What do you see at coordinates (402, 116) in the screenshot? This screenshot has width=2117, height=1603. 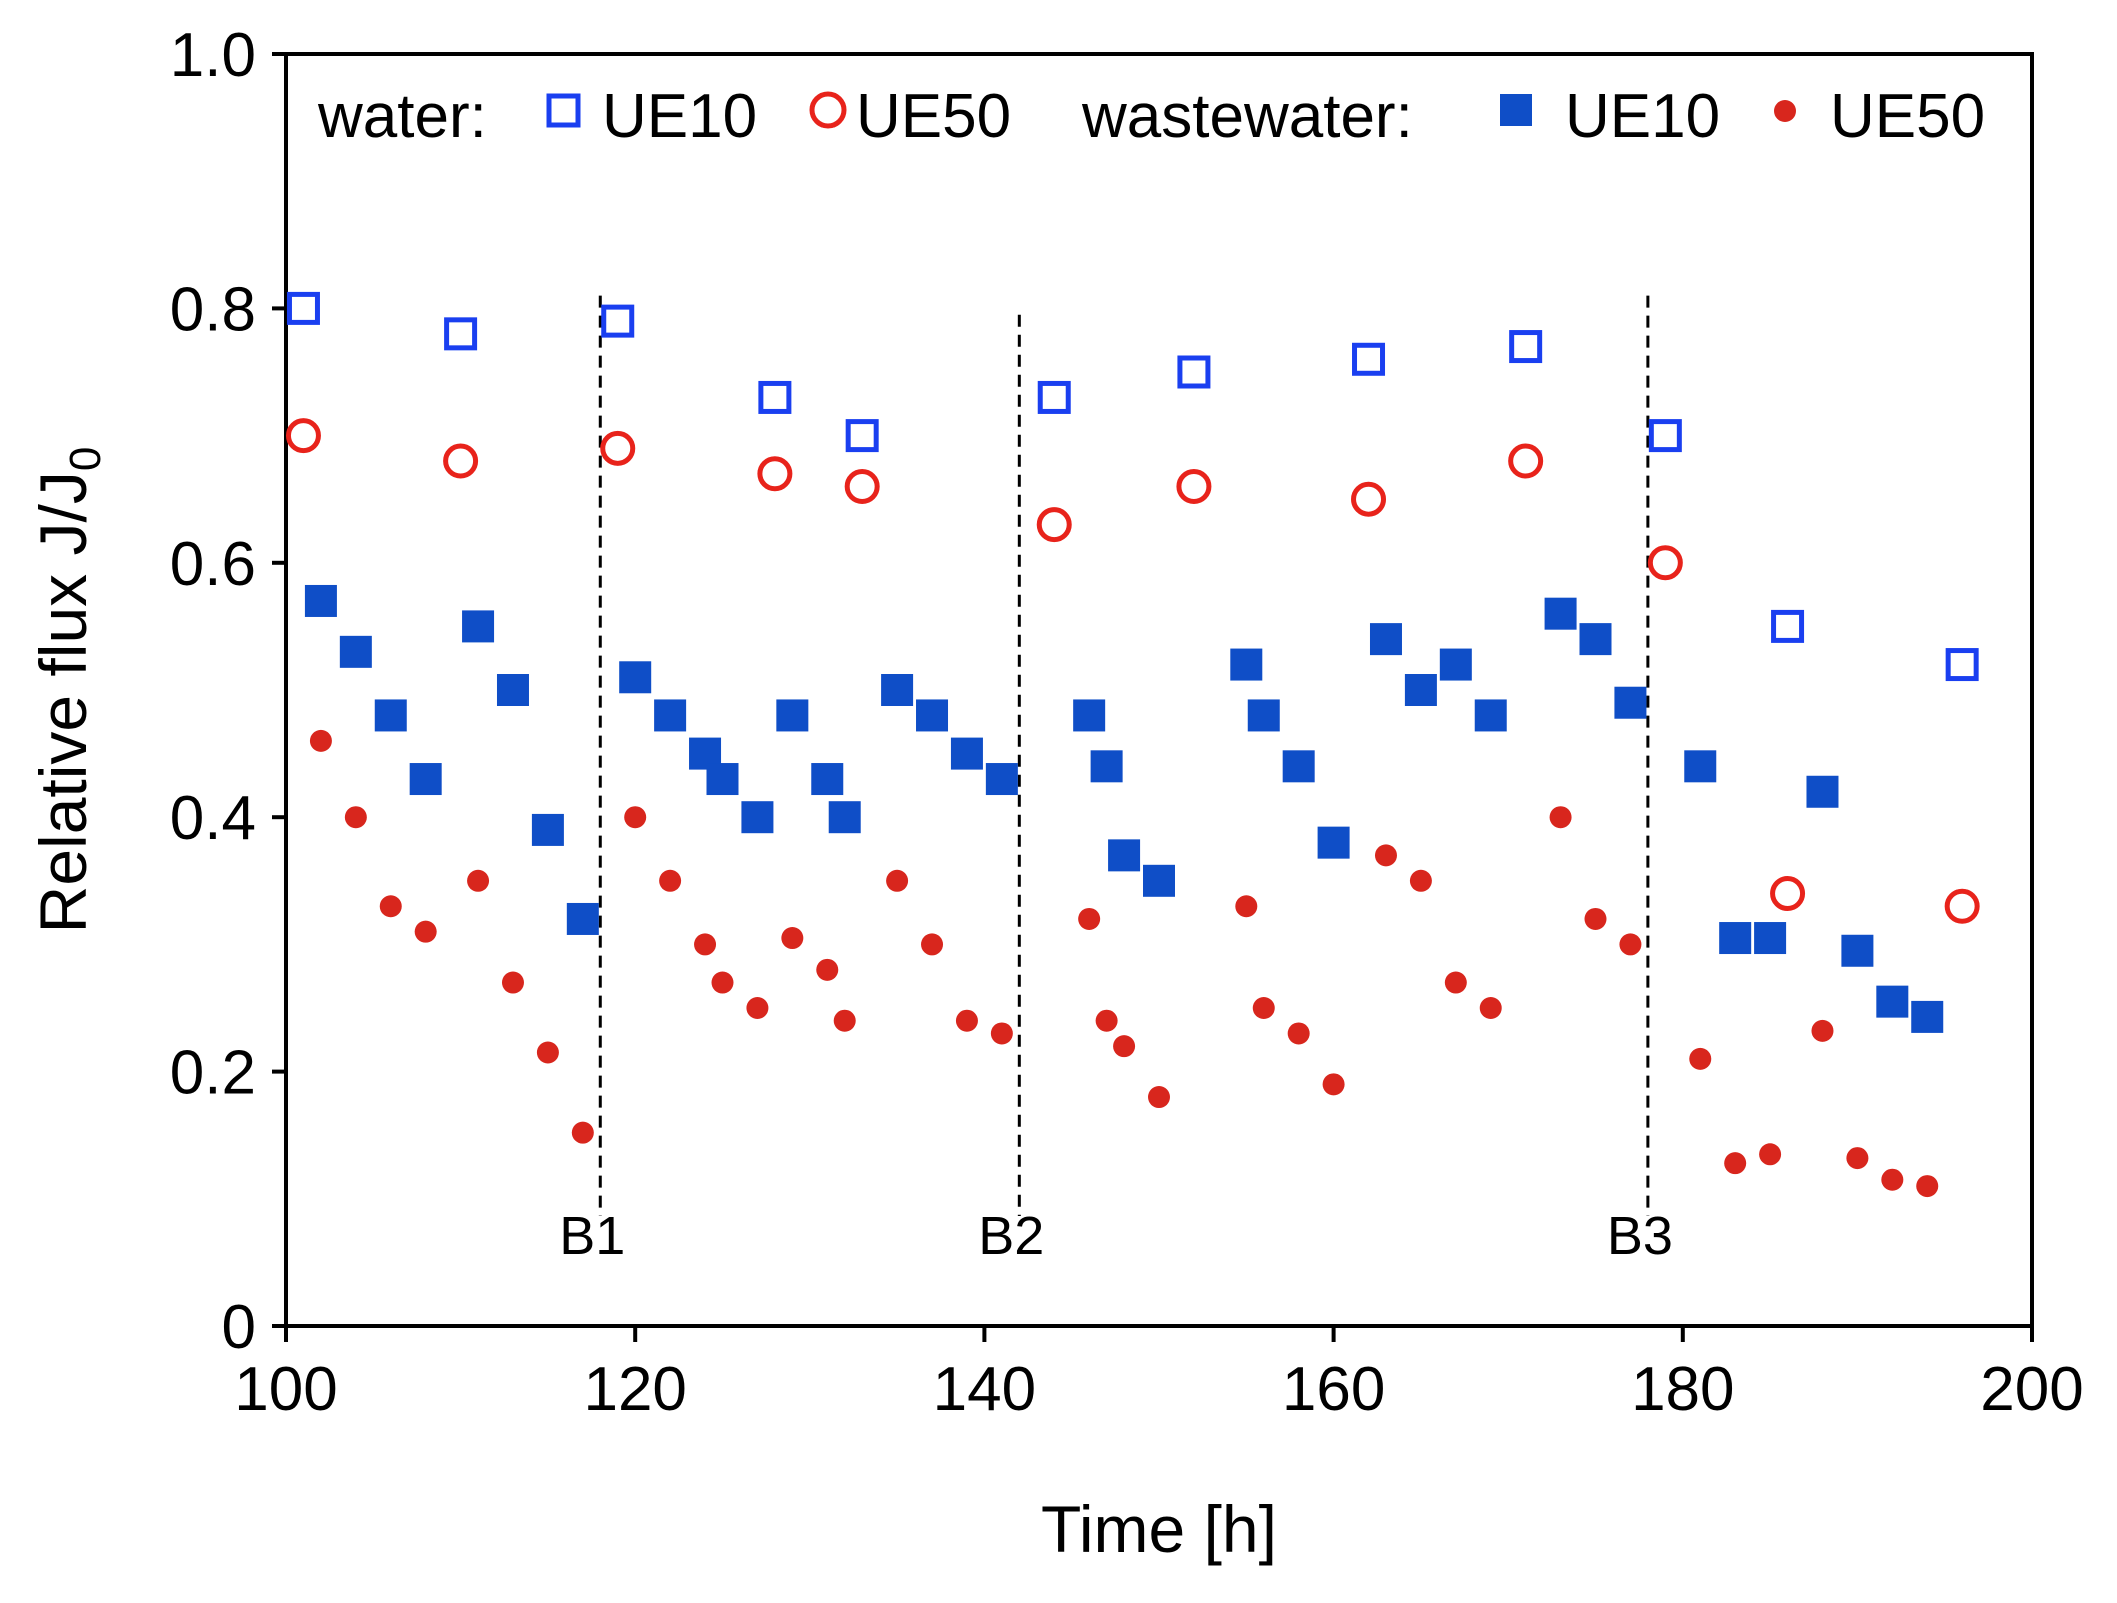 I see `legend-water-label: water:` at bounding box center [402, 116].